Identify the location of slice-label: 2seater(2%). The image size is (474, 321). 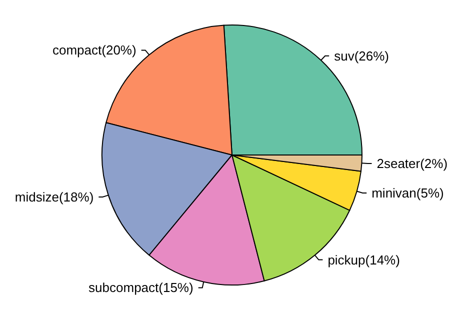
(412, 164).